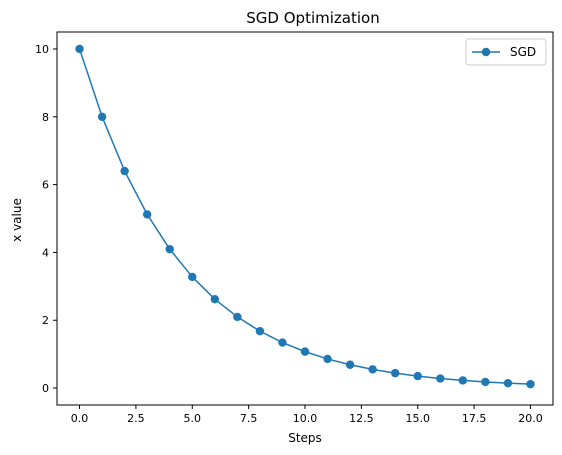 The width and height of the screenshot is (562, 455). I want to click on x-tick-label: 2.5, so click(136, 418).